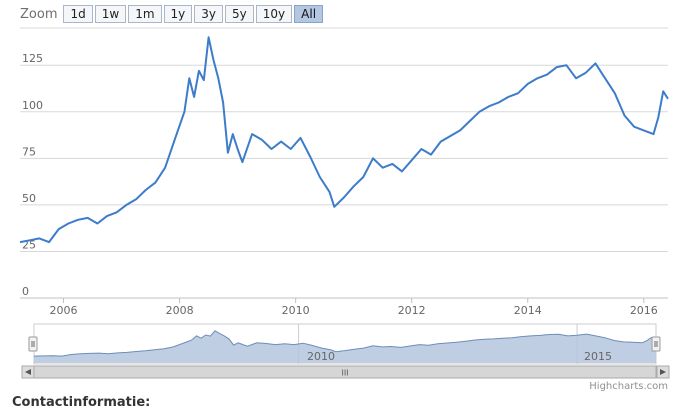 This screenshot has height=410, width=691. What do you see at coordinates (628, 386) in the screenshot?
I see `credits-link: Highcharts.com` at bounding box center [628, 386].